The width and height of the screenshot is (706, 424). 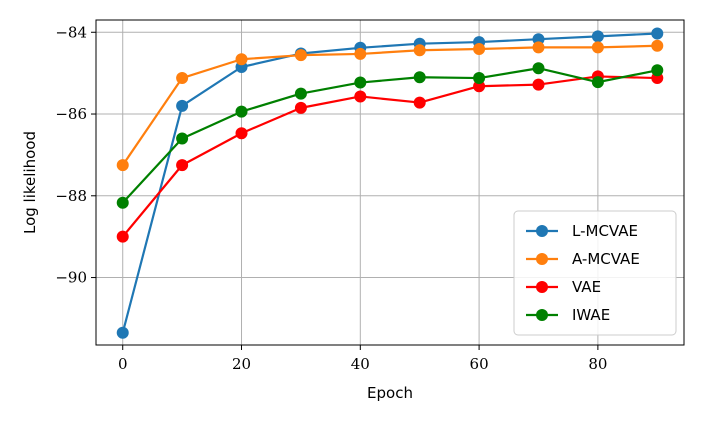 I want to click on x-tick-label: 0, so click(x=123, y=364).